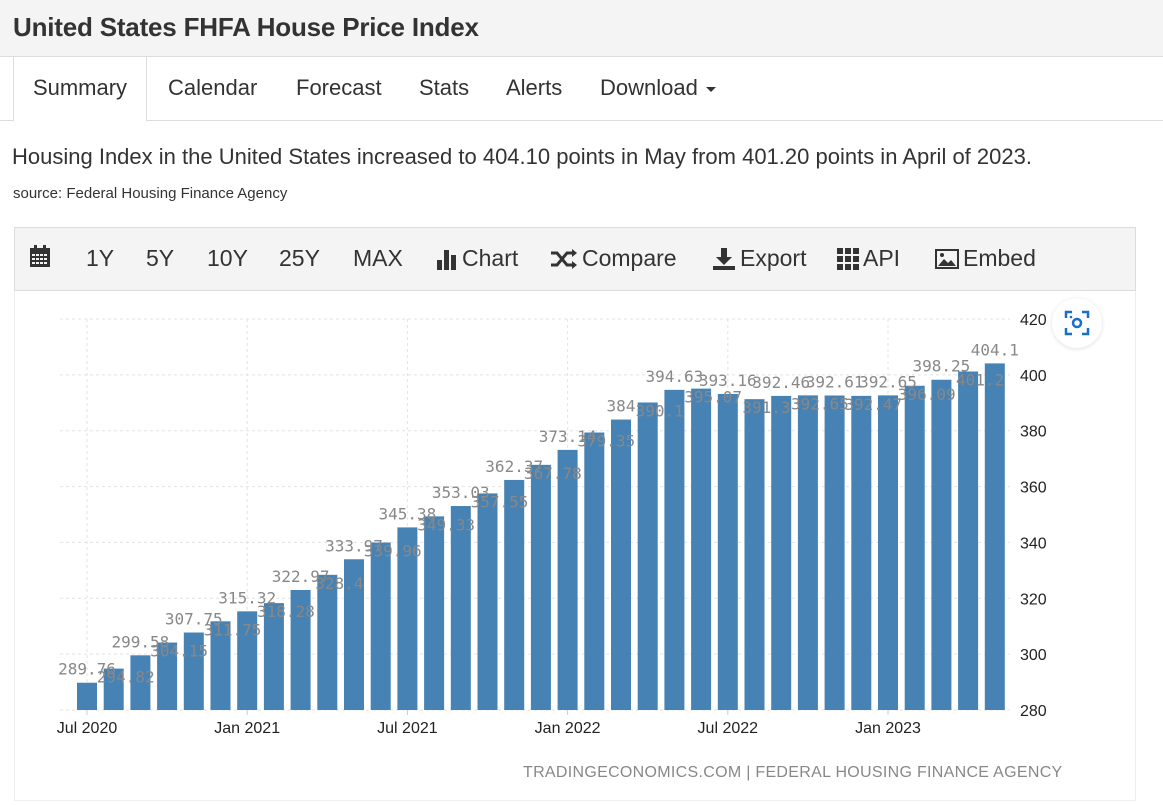 The image size is (1163, 805). I want to click on export-button: Export, so click(759, 258).